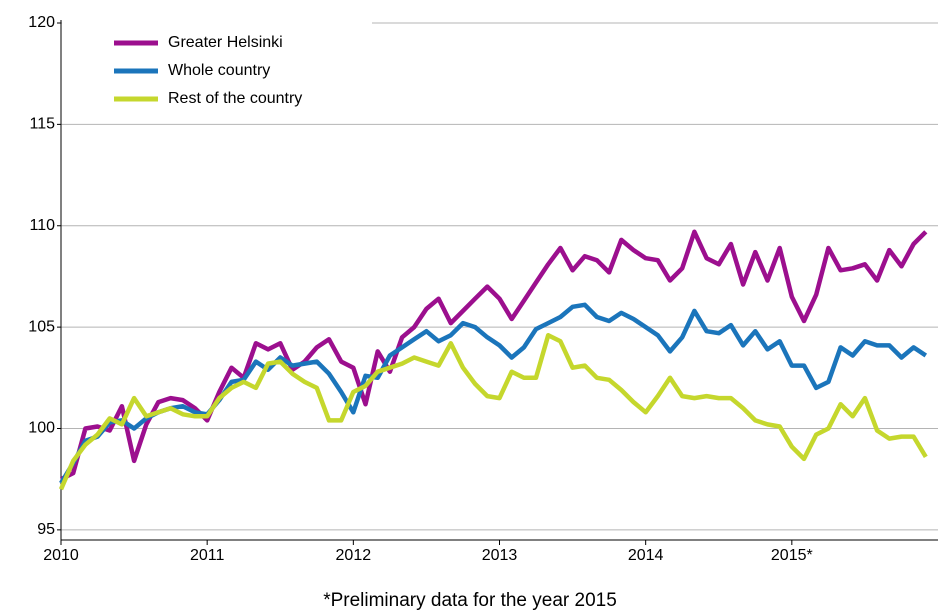  What do you see at coordinates (61, 555) in the screenshot?
I see `x-tick-label: 2010` at bounding box center [61, 555].